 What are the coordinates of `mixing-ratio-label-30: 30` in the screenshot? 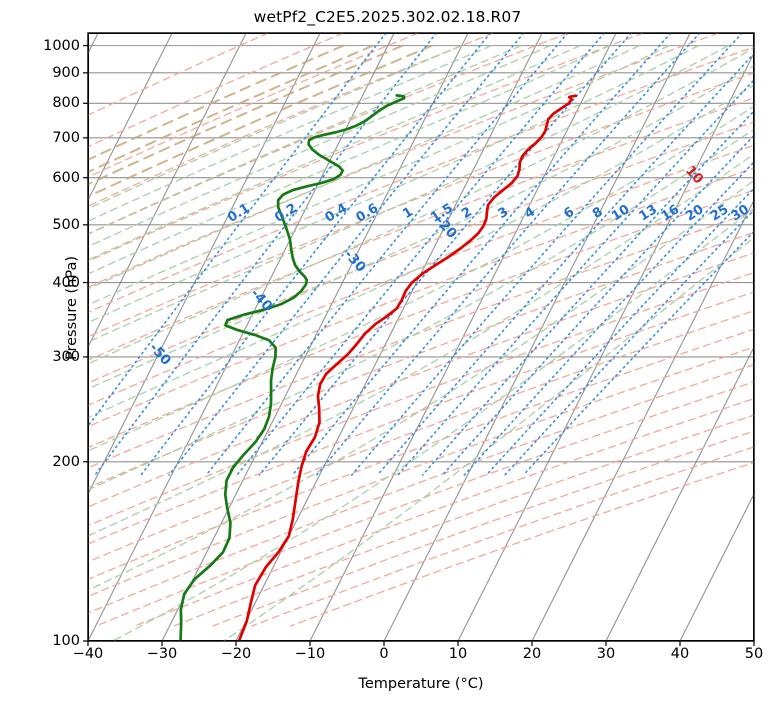 It's located at (740, 213).